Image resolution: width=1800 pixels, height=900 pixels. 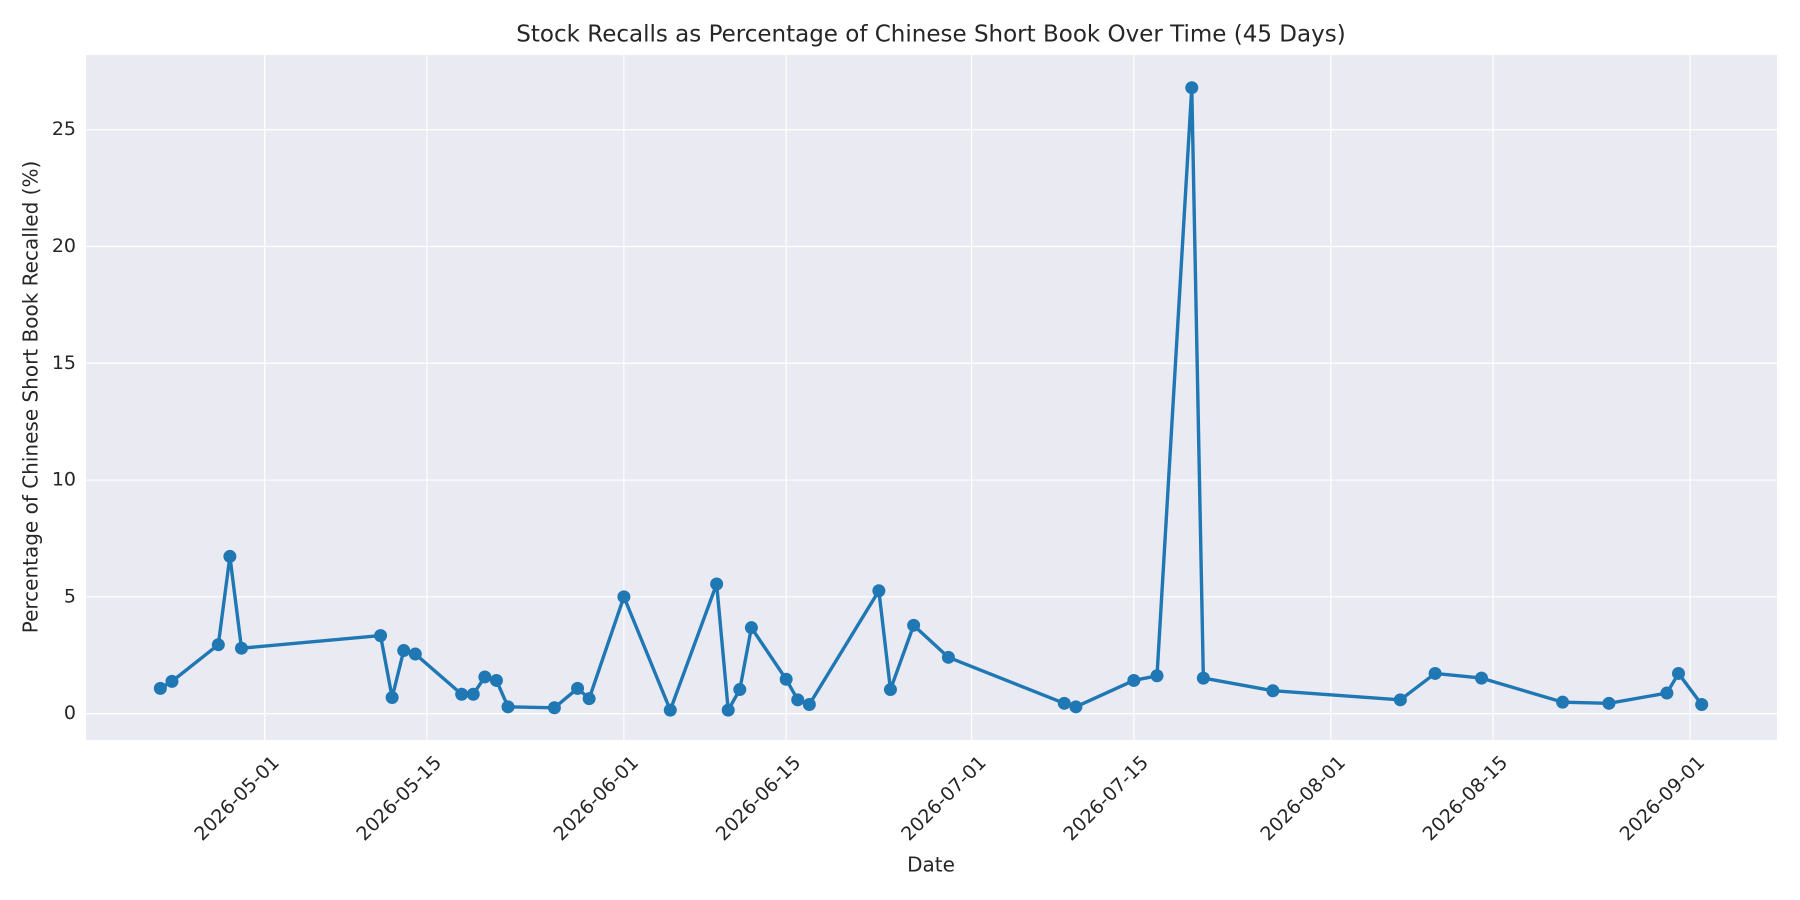 What do you see at coordinates (70, 713) in the screenshot?
I see `y-tick-label: 0` at bounding box center [70, 713].